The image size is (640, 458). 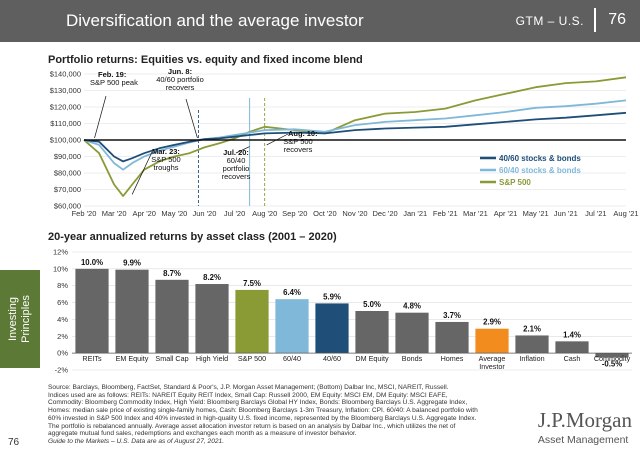 What do you see at coordinates (492, 322) in the screenshot?
I see `bar-value-label: 2.9%` at bounding box center [492, 322].